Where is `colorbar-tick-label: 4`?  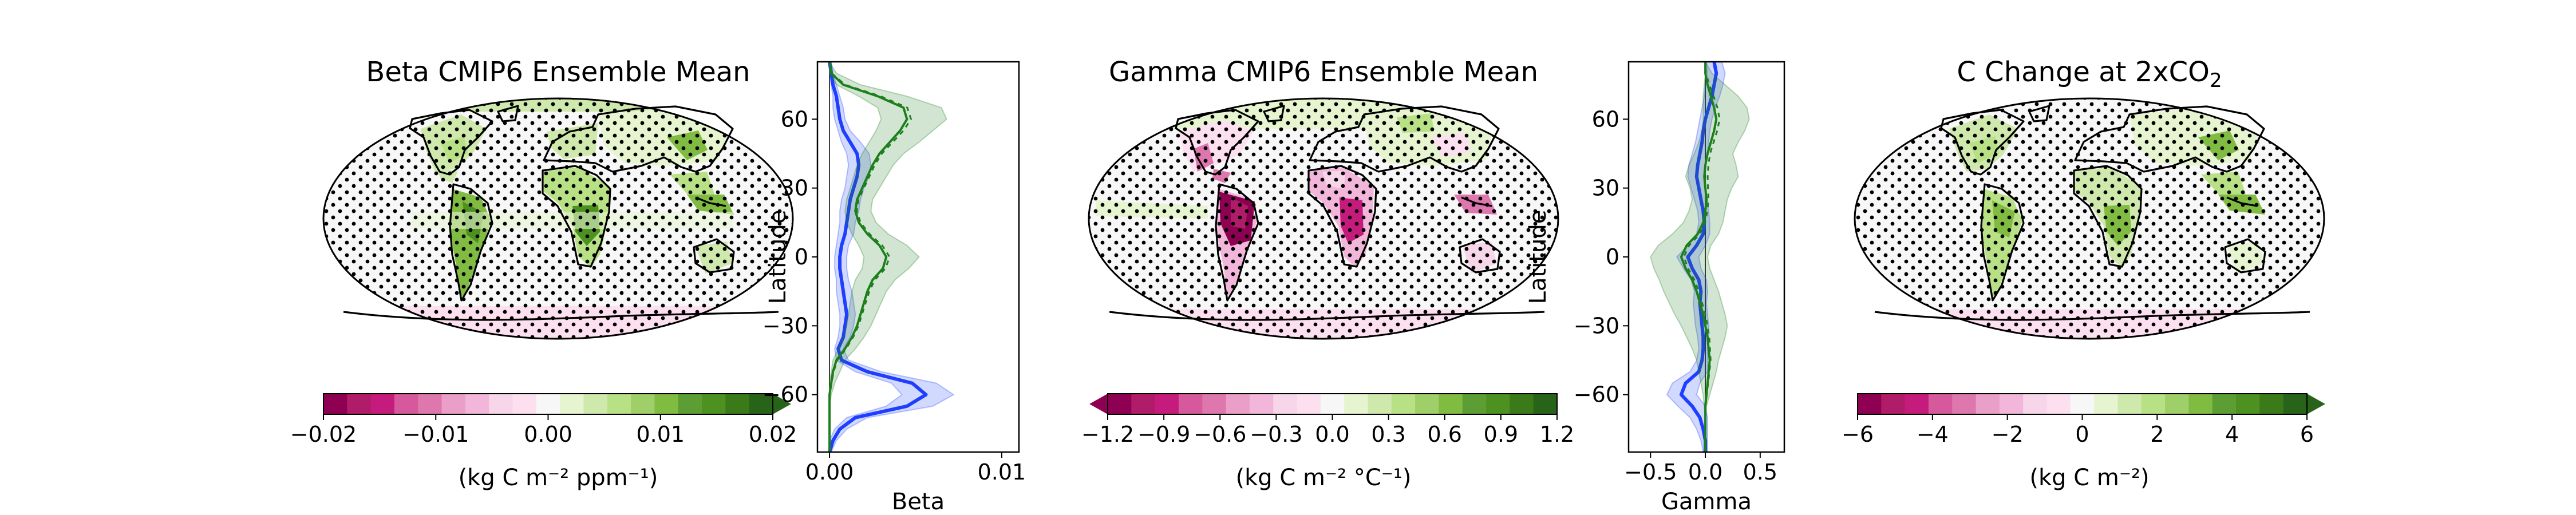
colorbar-tick-label: 4 is located at coordinates (2232, 434).